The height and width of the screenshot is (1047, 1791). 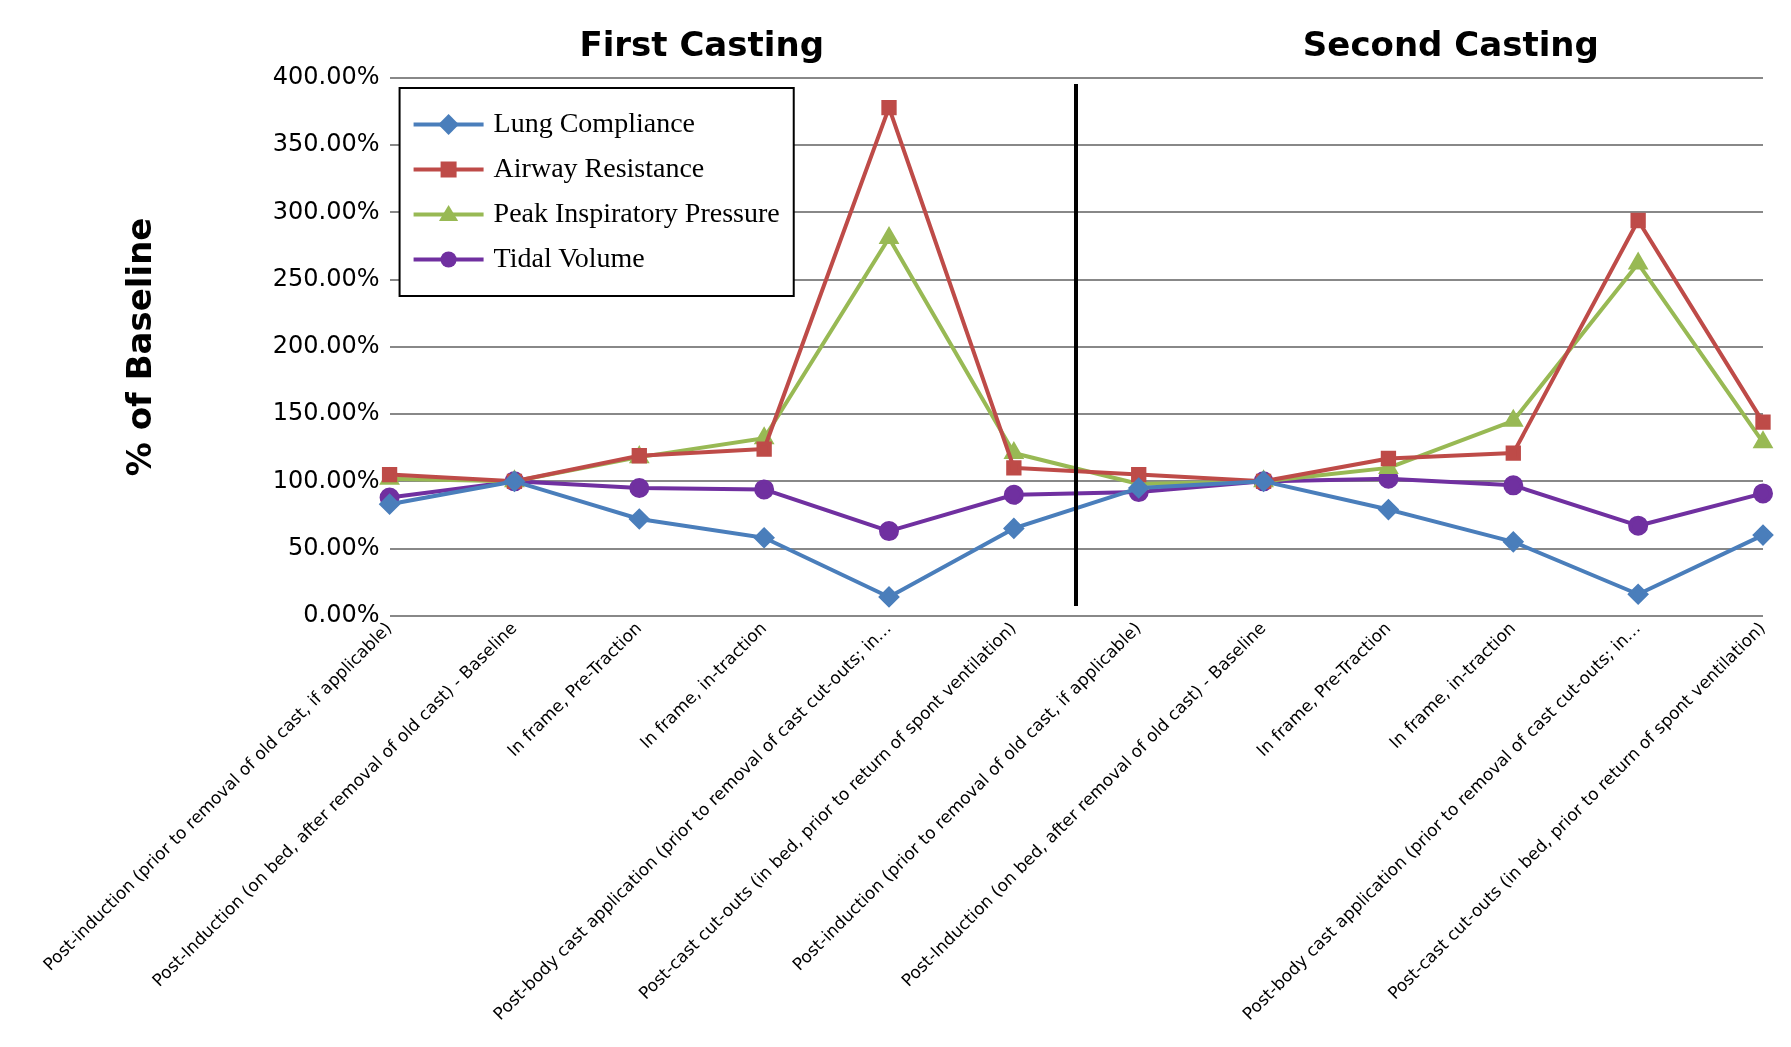 I want to click on legend-label: Airway Resistance, so click(x=599, y=167).